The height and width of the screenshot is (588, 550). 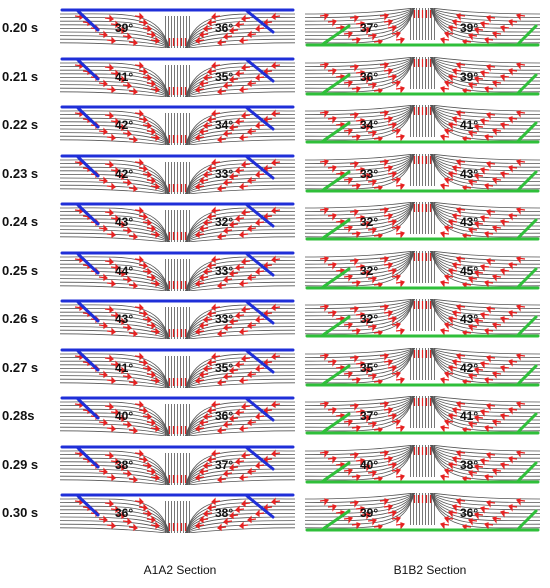 I want to click on b1b2-flow-panel: 37° 39°, so click(x=422, y=28).